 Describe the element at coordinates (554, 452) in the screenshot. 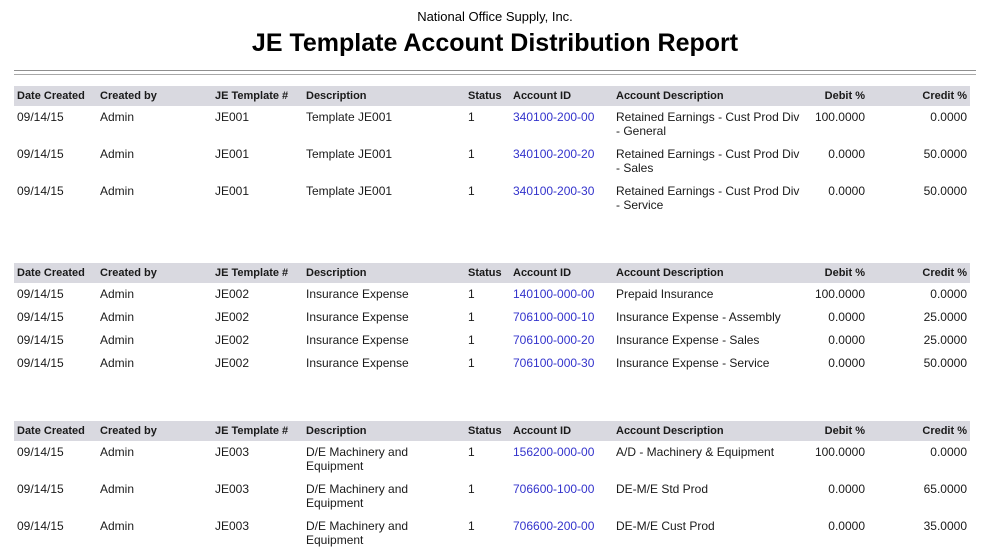

I see `account-id-link: 156200-000-00` at that location.